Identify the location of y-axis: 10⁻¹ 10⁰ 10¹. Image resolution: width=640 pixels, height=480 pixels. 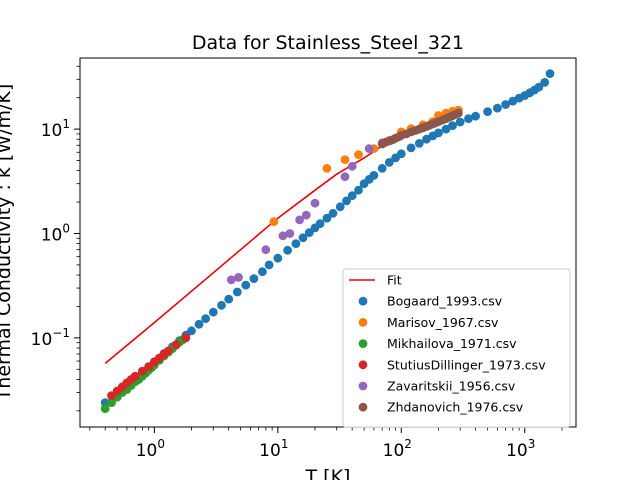
(55, 238).